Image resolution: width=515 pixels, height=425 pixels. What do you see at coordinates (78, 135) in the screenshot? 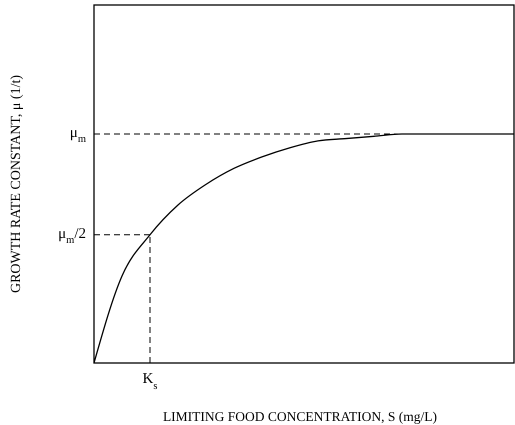
I see `ref-line-label: μ$_{m}$` at bounding box center [78, 135].